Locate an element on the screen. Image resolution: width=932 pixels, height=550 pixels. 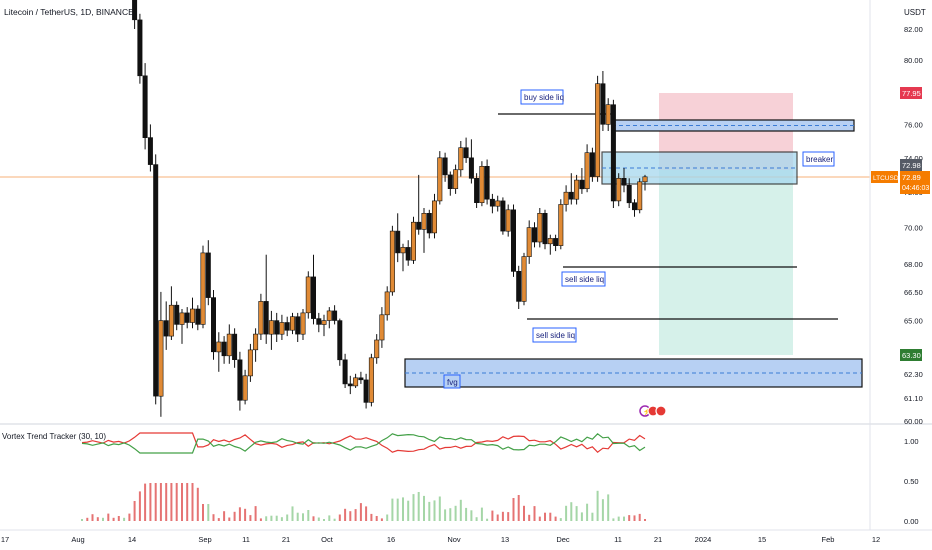
fvg-label: fvg is located at coordinates (452, 382).